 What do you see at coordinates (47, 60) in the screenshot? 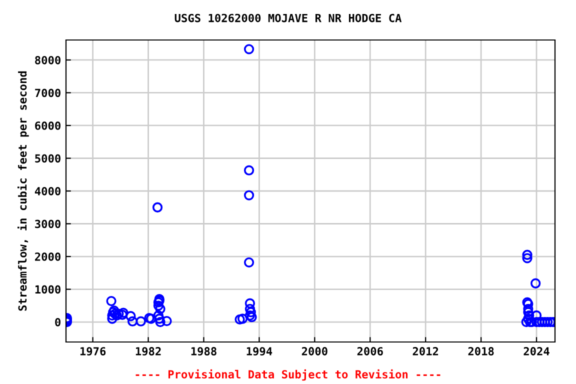
I see `y-tick-label: 8000` at bounding box center [47, 60].